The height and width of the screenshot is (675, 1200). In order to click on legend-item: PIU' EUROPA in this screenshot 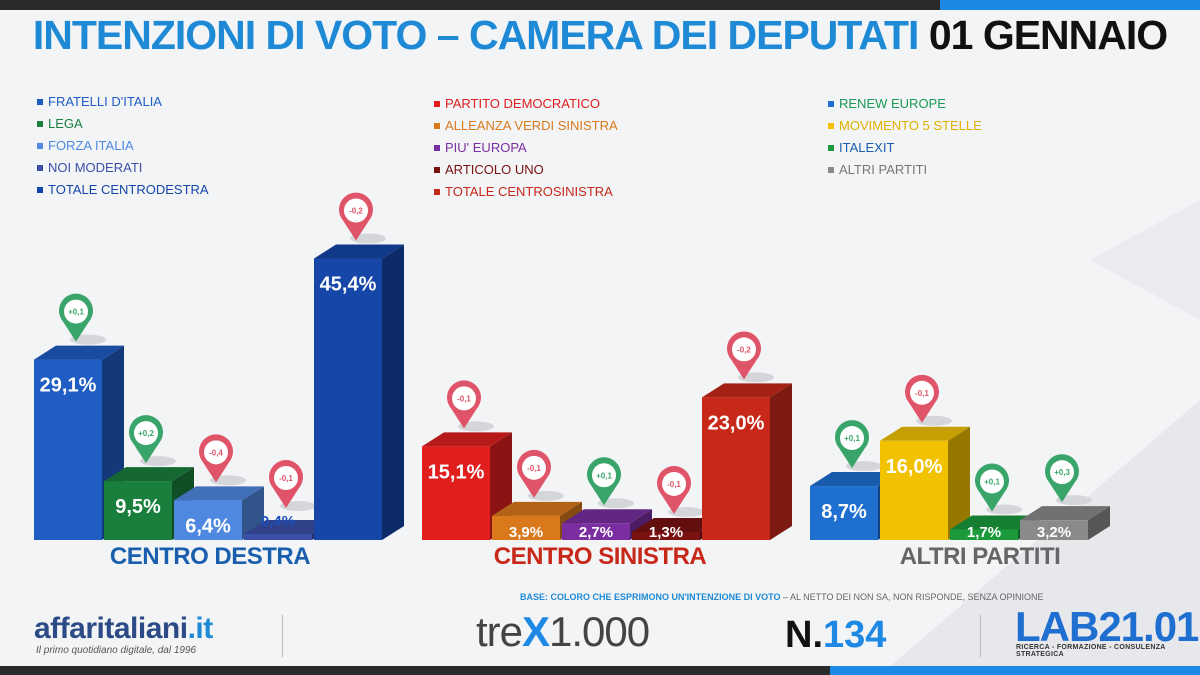, I will do `click(526, 148)`.